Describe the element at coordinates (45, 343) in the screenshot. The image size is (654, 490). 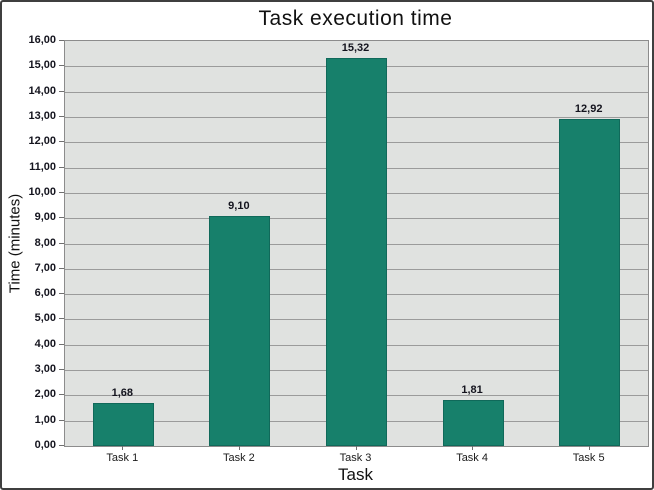
I see `y-tick-label: 4,00` at that location.